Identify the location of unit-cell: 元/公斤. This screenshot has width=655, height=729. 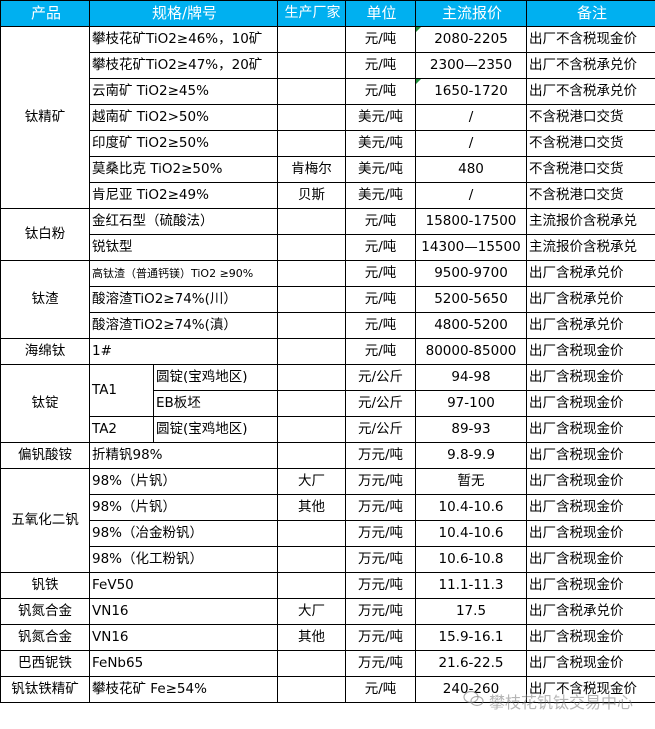
(380, 377).